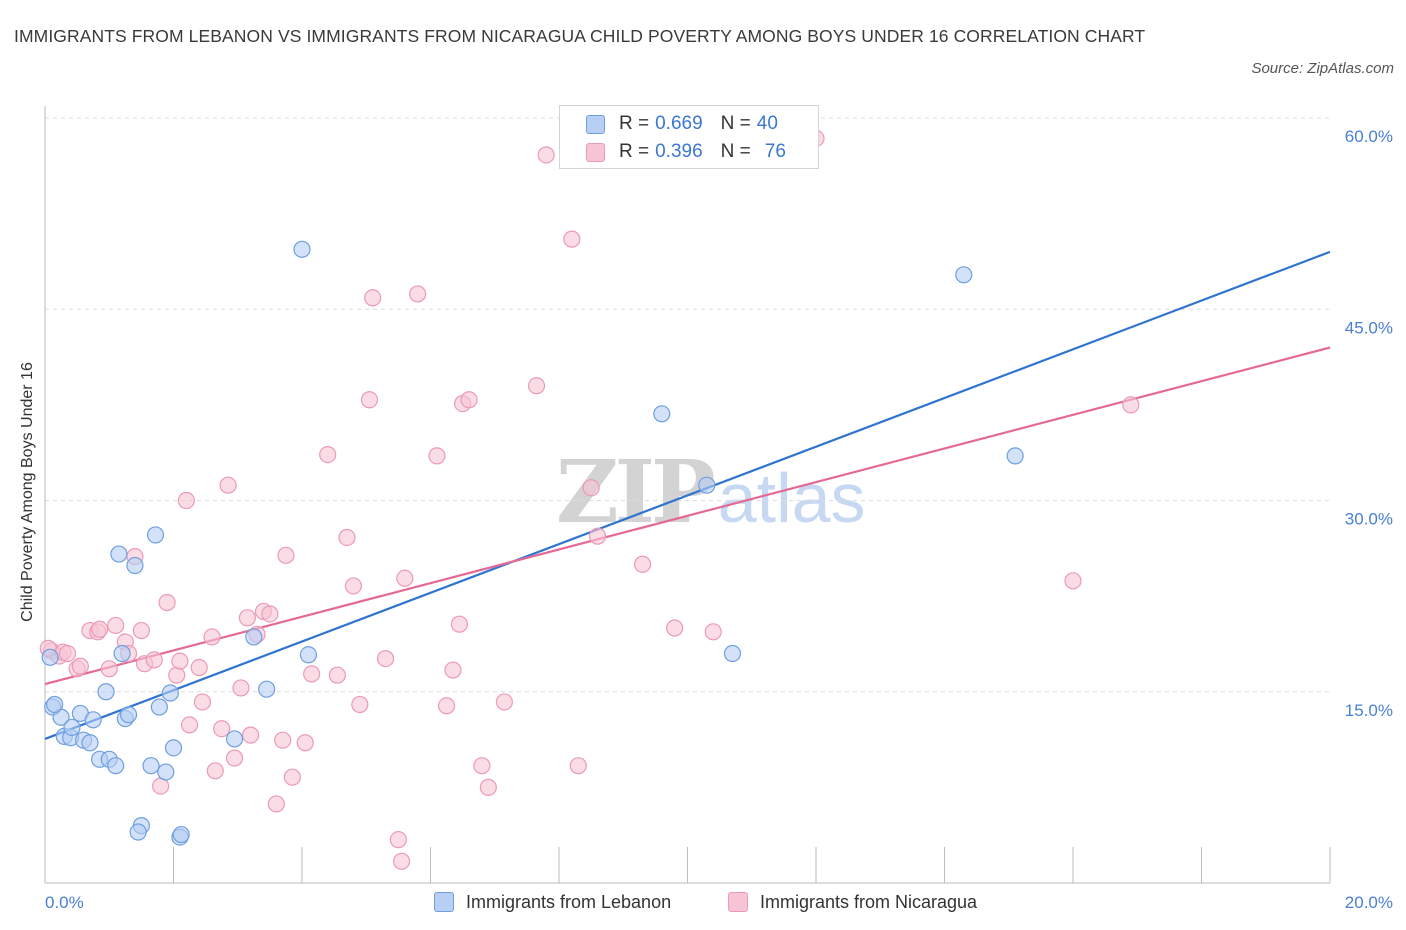 The image size is (1406, 930). I want to click on series-label-lebanon: Immigrants from Lebanon, so click(569, 901).